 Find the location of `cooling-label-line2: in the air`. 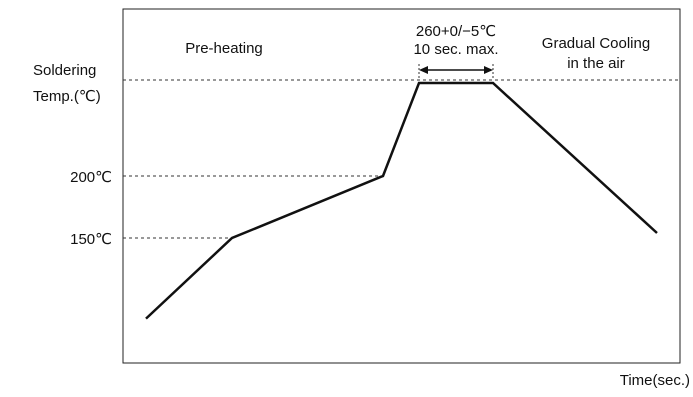

cooling-label-line2: in the air is located at coordinates (596, 63).